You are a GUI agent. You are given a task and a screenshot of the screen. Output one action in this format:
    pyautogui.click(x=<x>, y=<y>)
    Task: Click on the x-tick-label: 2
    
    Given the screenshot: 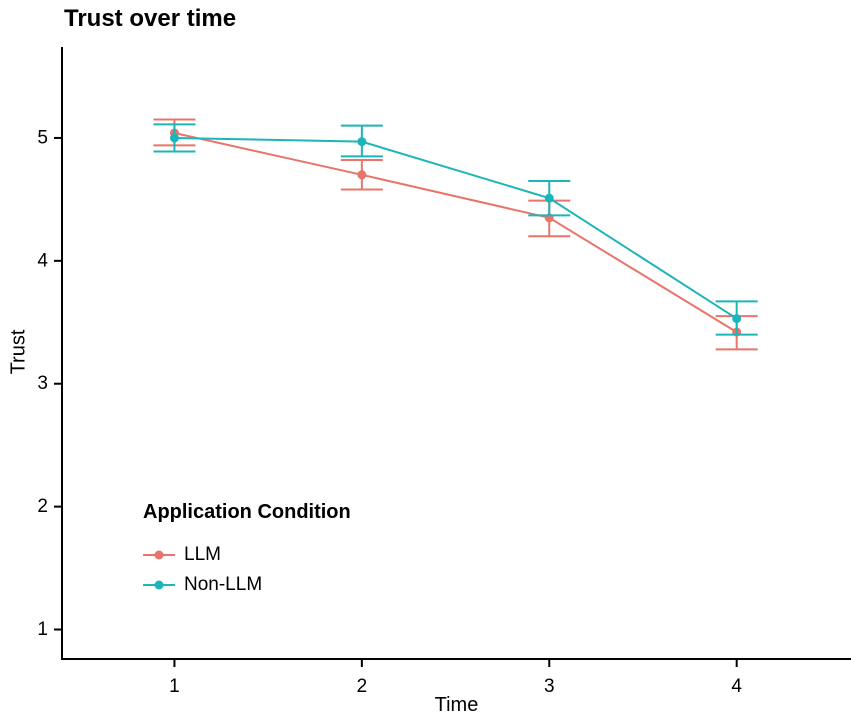 What is the action you would take?
    pyautogui.click(x=362, y=686)
    